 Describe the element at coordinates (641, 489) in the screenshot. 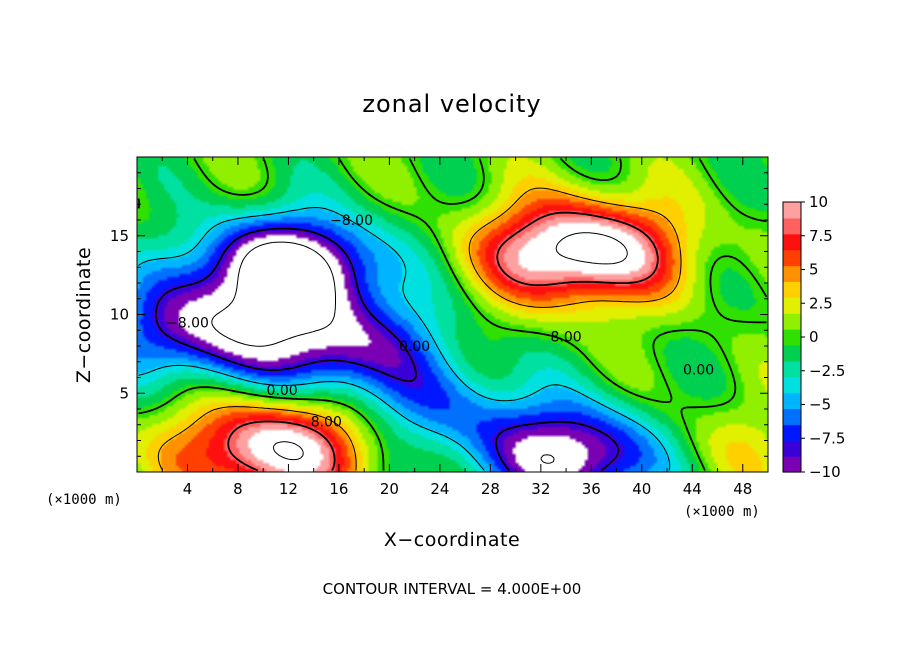

I see `x-tick-label: 40` at that location.